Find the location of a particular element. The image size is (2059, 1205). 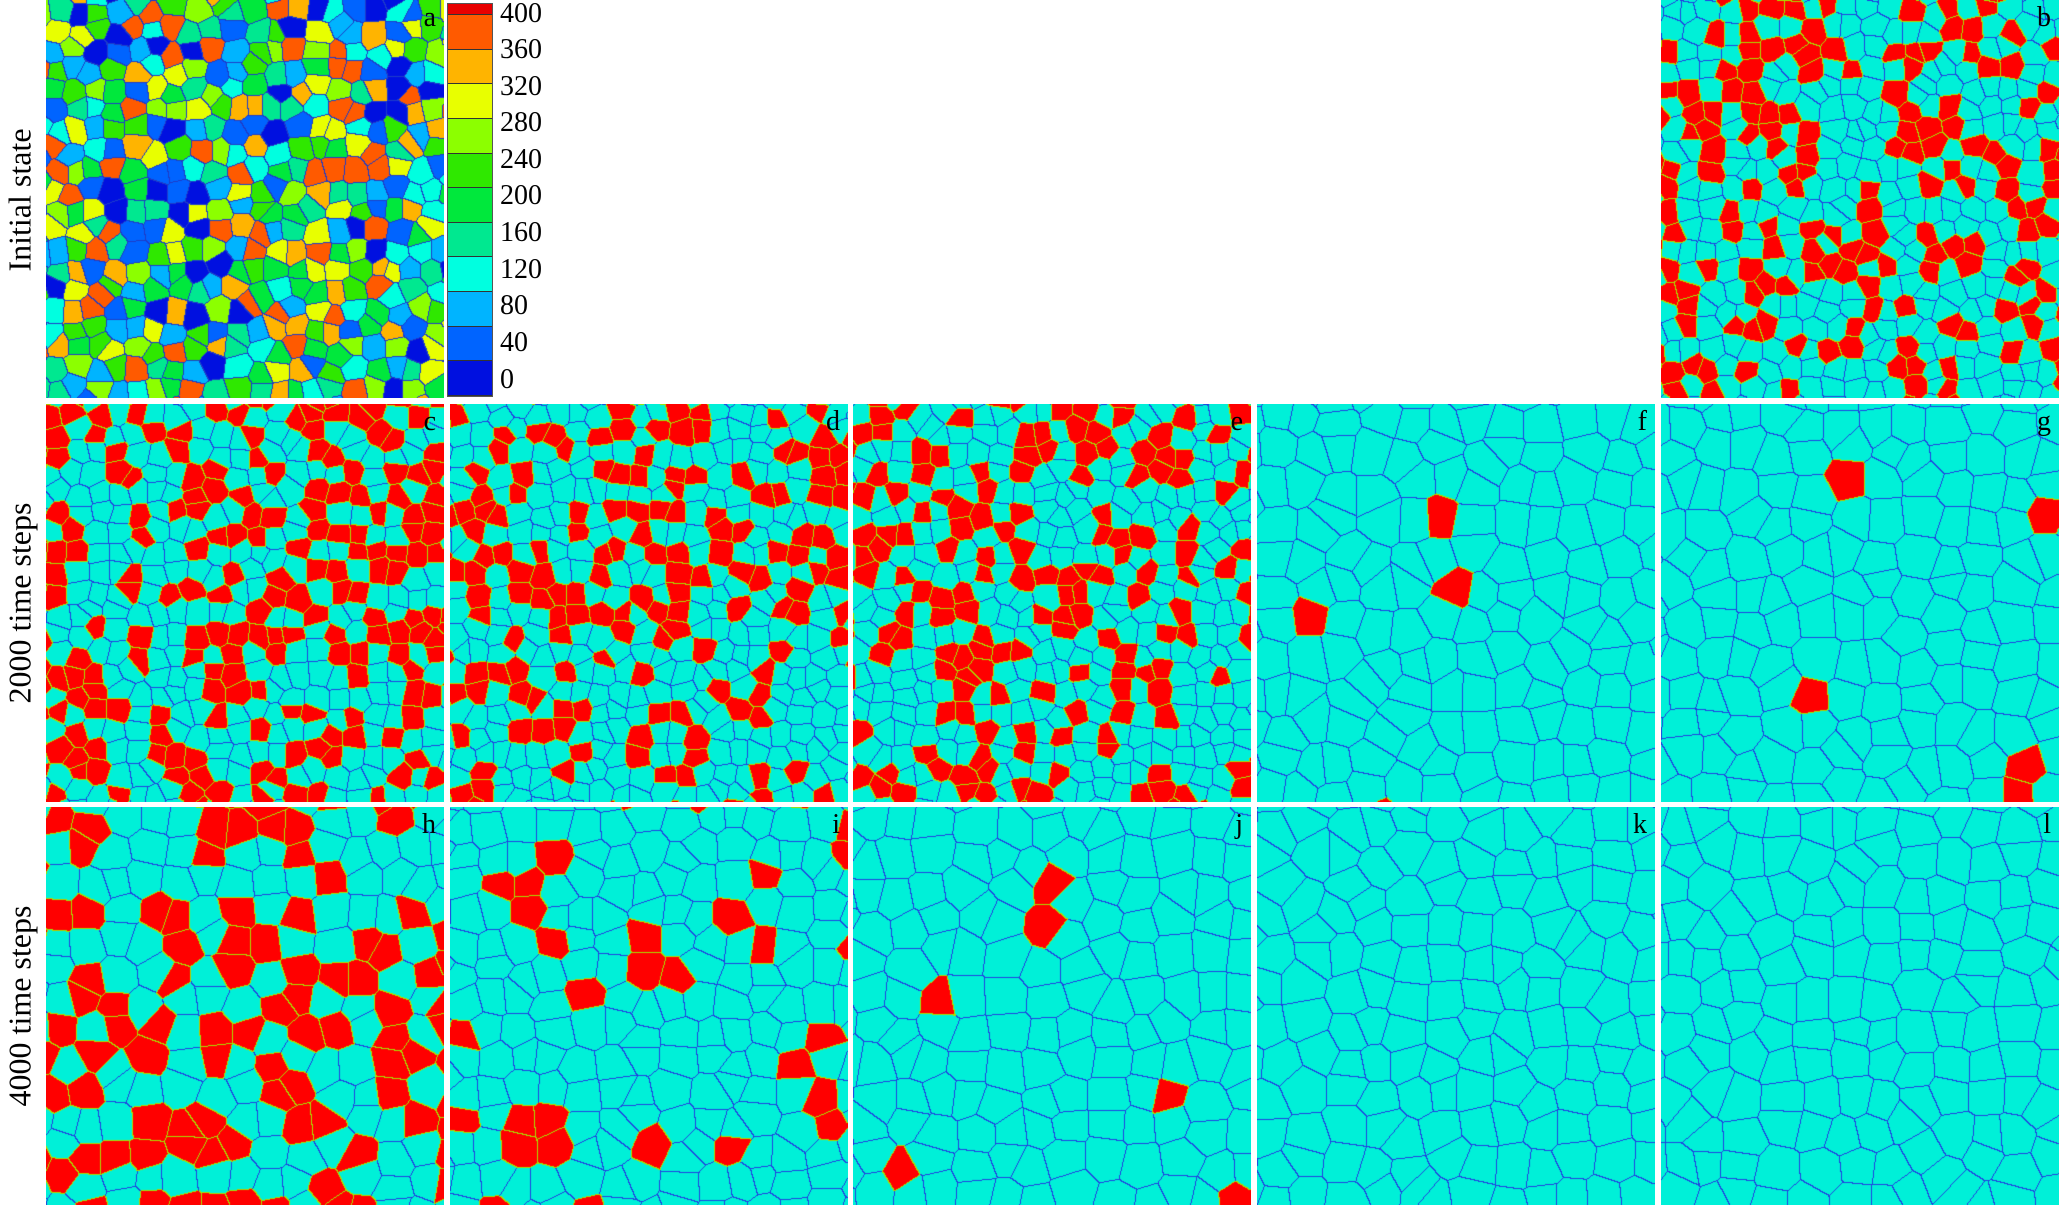

microstructure-panel-g: g is located at coordinates (1860, 603).